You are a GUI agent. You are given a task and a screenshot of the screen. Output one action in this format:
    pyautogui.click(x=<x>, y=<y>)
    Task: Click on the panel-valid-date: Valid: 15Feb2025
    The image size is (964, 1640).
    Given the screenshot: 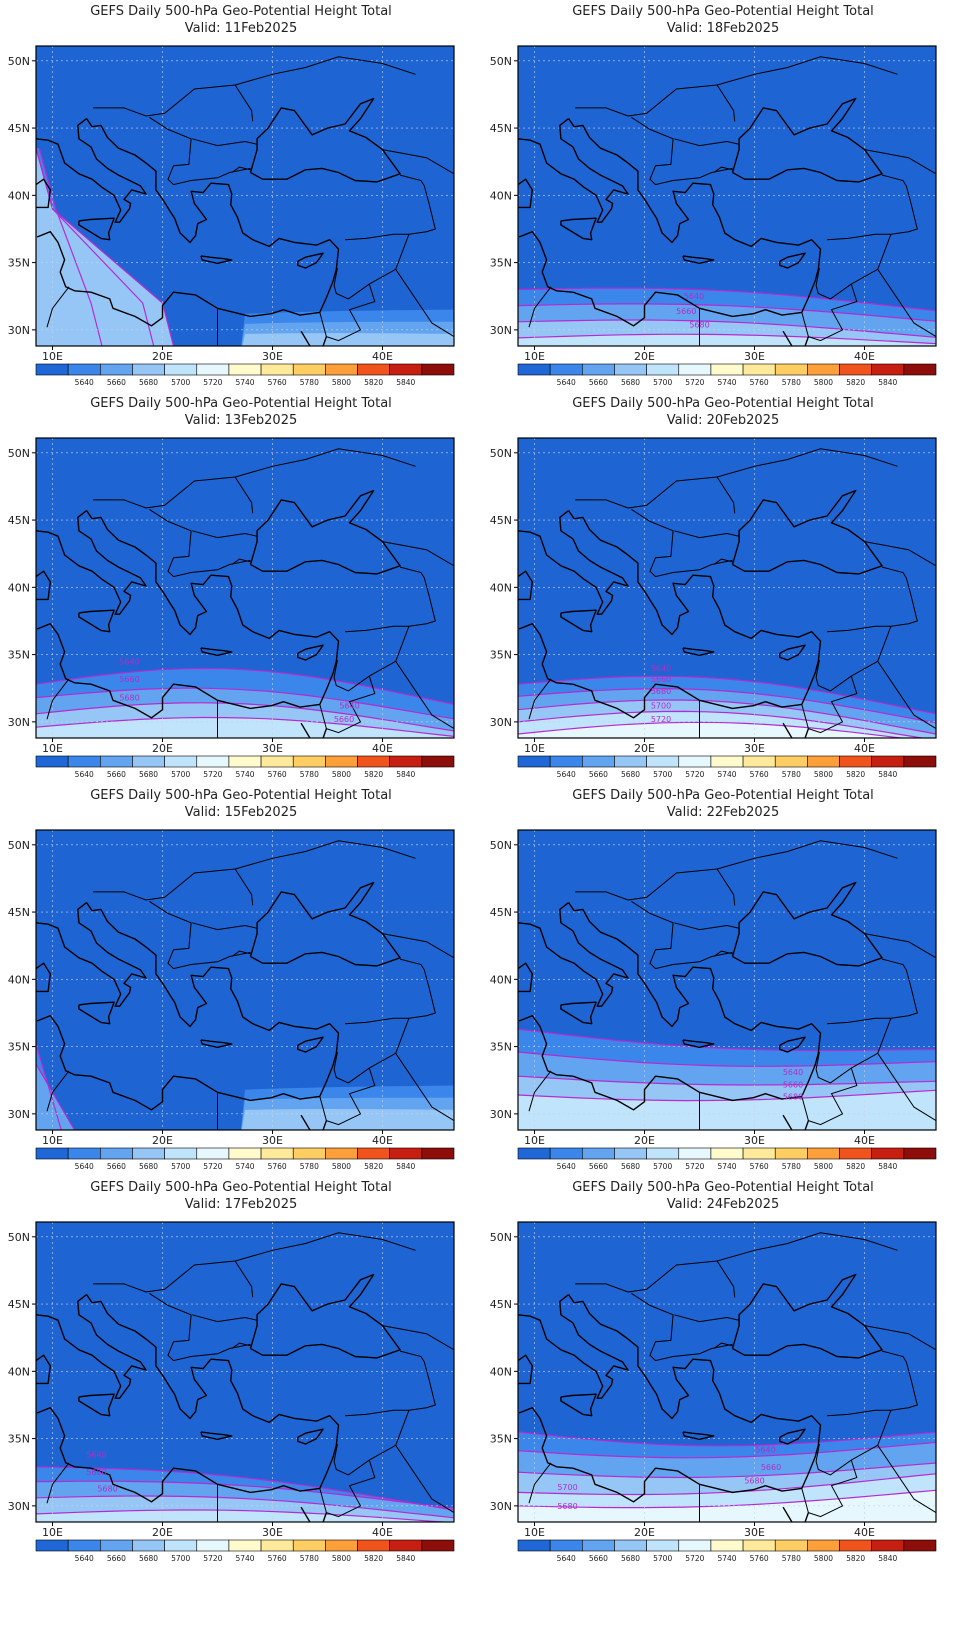 What is the action you would take?
    pyautogui.click(x=241, y=812)
    